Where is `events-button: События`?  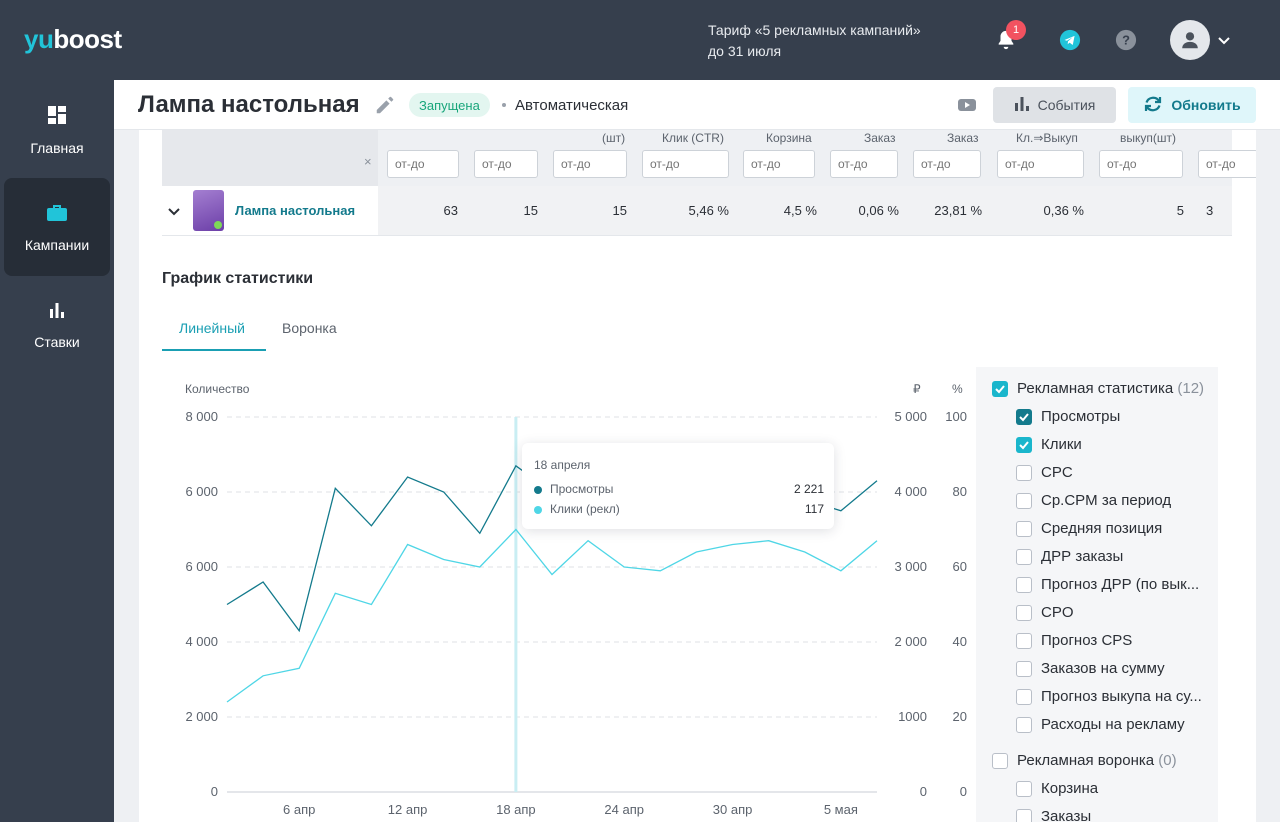
events-button: События is located at coordinates (1054, 105).